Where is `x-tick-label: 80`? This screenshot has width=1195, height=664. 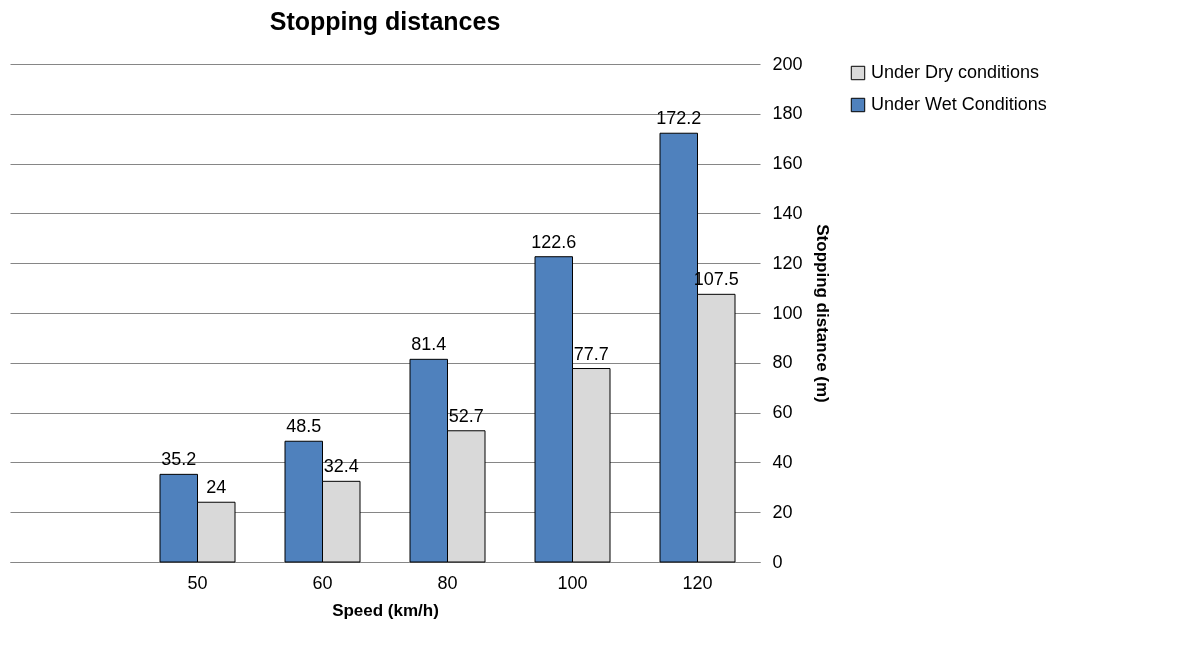 x-tick-label: 80 is located at coordinates (447, 582).